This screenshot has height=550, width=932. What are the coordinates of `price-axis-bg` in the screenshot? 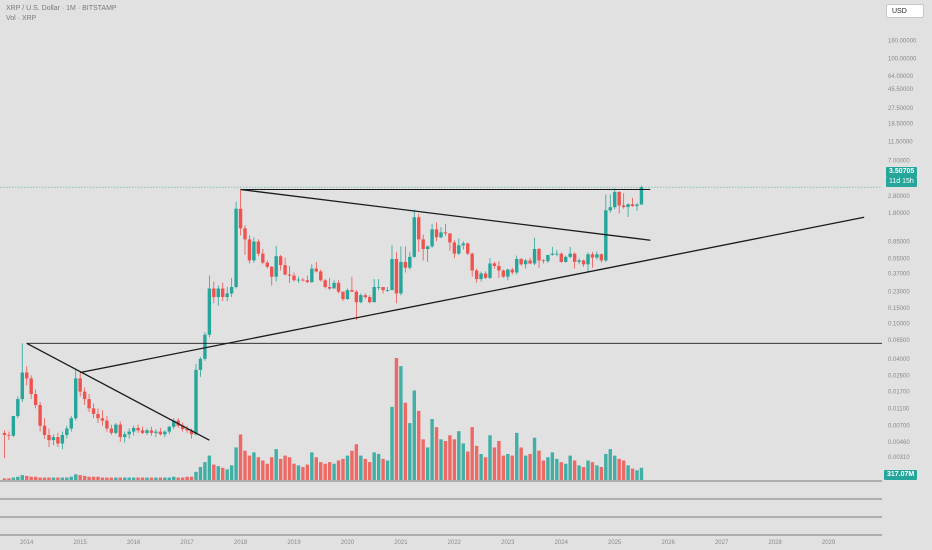 It's located at (907, 275).